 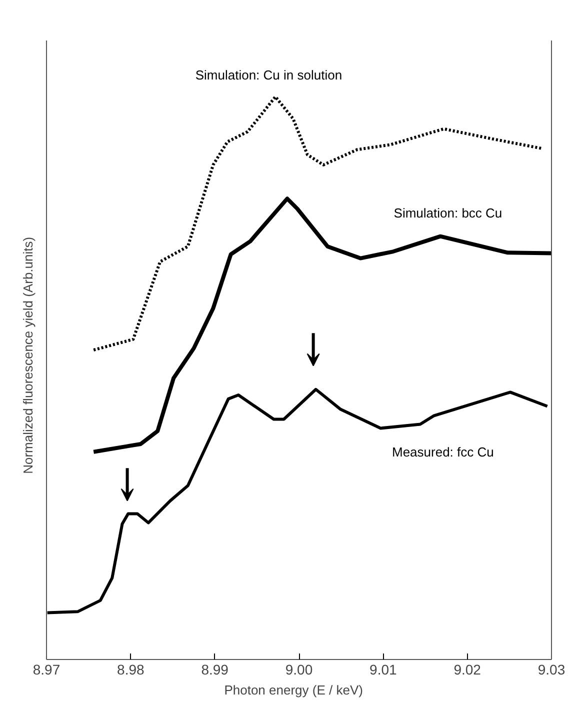 I want to click on x-tick-label: 8.99, so click(x=215, y=670).